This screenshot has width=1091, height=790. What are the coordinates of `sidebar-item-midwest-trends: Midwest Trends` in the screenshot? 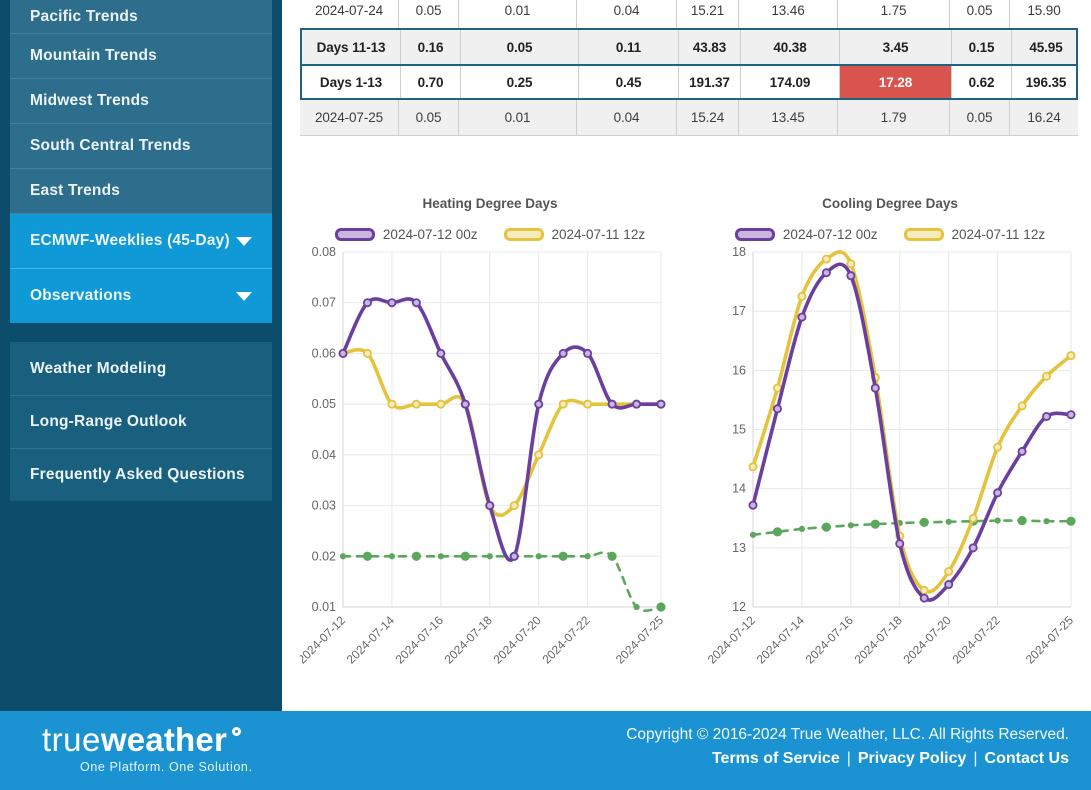 It's located at (141, 100).